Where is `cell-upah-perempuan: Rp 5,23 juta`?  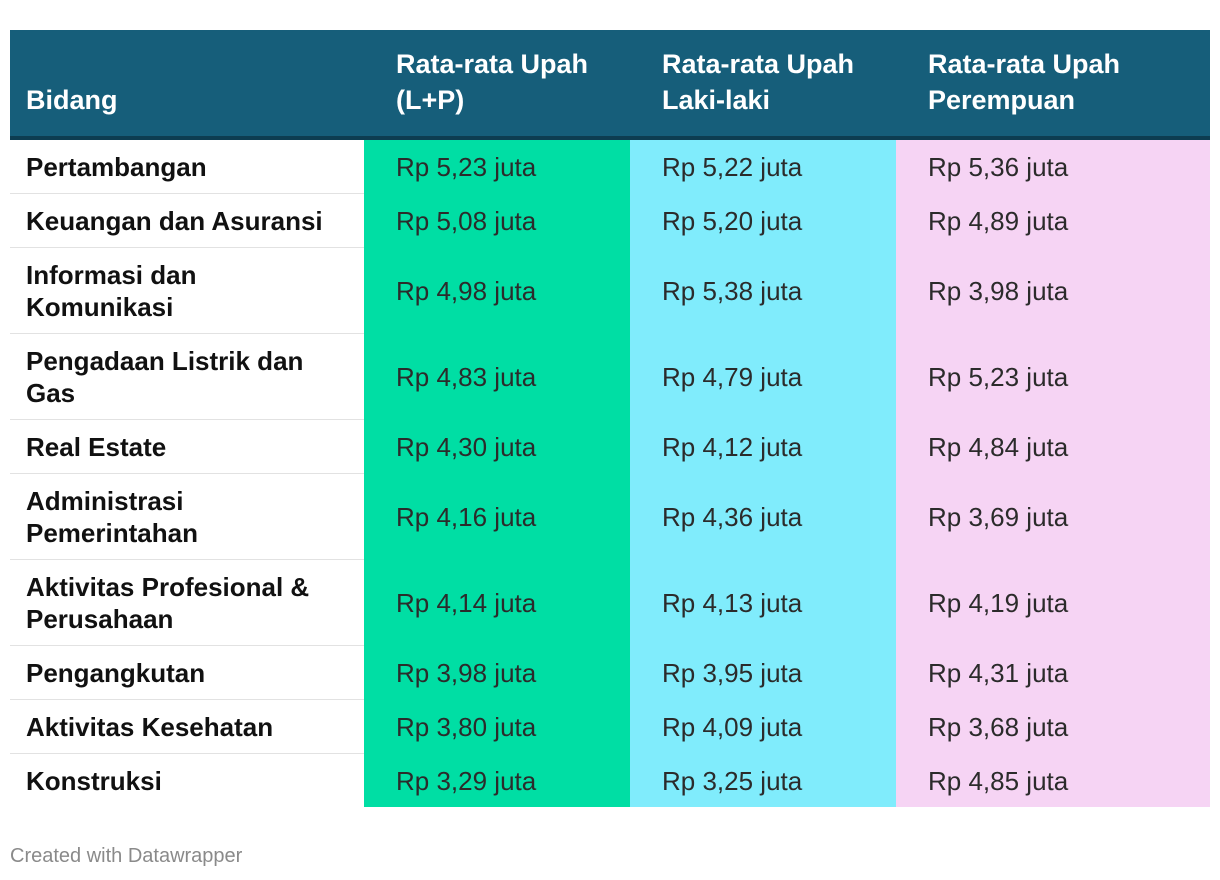
cell-upah-perempuan: Rp 5,23 juta is located at coordinates (1053, 376).